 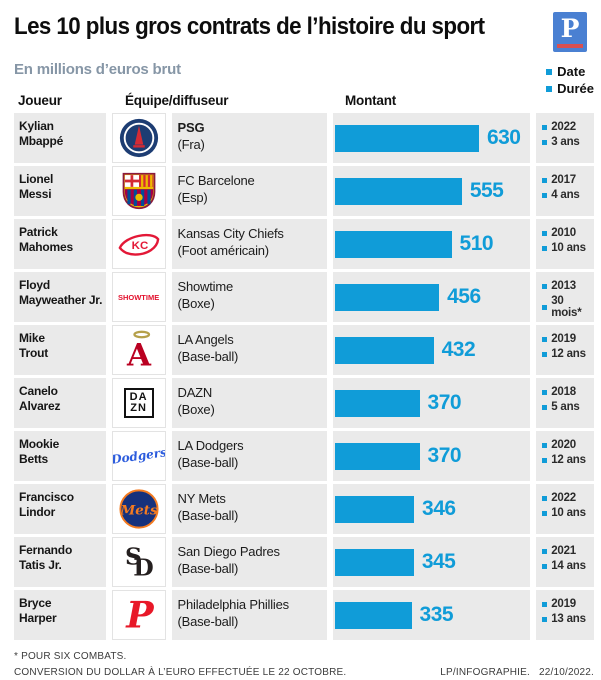 What do you see at coordinates (464, 296) in the screenshot?
I see `amount-value: 456` at bounding box center [464, 296].